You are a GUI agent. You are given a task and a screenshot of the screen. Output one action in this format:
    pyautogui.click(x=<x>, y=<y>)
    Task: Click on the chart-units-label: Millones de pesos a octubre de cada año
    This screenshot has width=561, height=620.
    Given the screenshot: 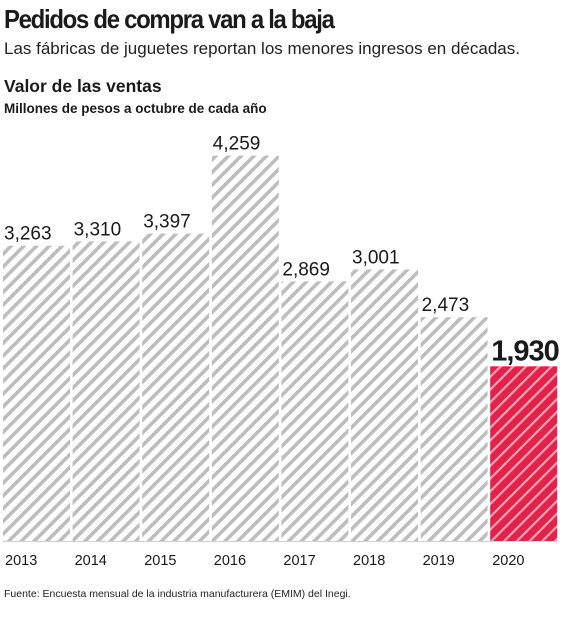 What is the action you would take?
    pyautogui.click(x=135, y=108)
    